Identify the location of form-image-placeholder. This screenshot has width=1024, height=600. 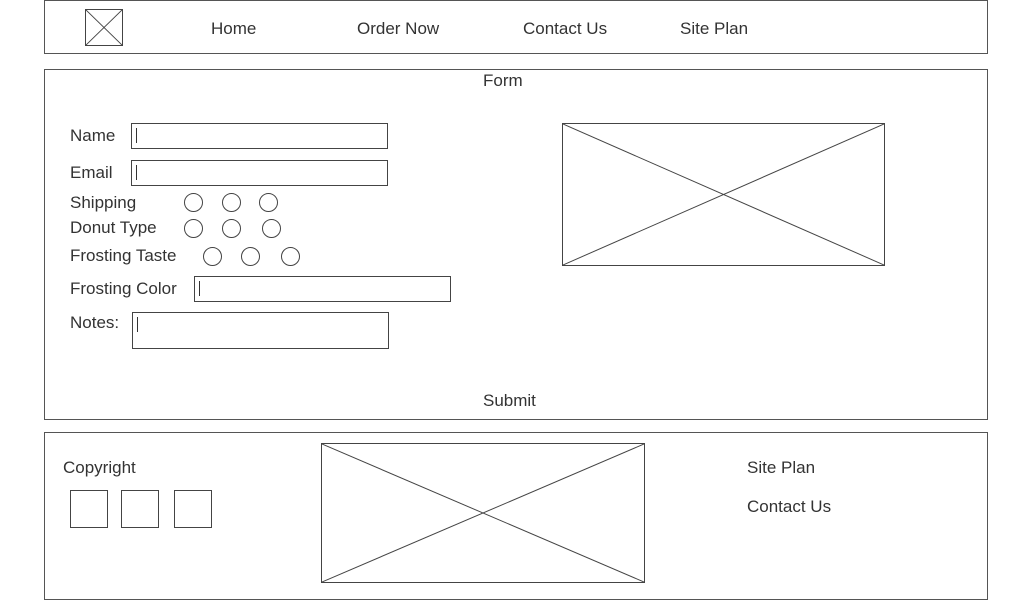
(723, 194).